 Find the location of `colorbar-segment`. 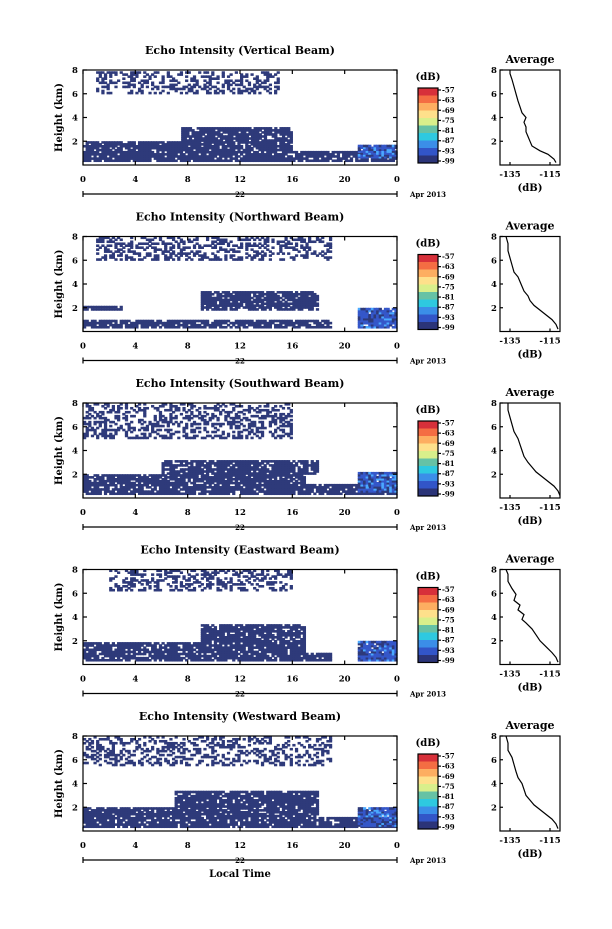

colorbar-segment is located at coordinates (428, 455).